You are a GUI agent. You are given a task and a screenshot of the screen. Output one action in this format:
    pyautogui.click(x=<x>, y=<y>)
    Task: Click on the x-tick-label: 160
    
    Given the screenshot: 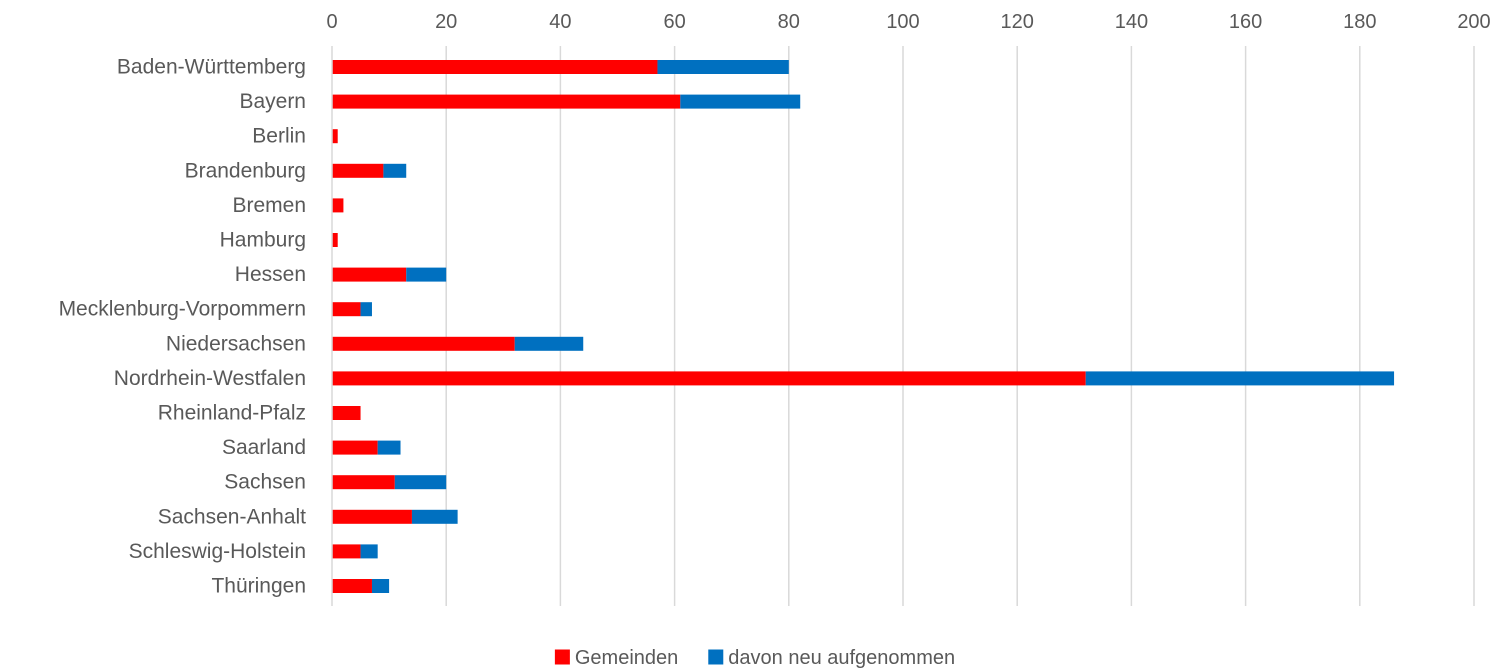 What is the action you would take?
    pyautogui.click(x=1245, y=22)
    